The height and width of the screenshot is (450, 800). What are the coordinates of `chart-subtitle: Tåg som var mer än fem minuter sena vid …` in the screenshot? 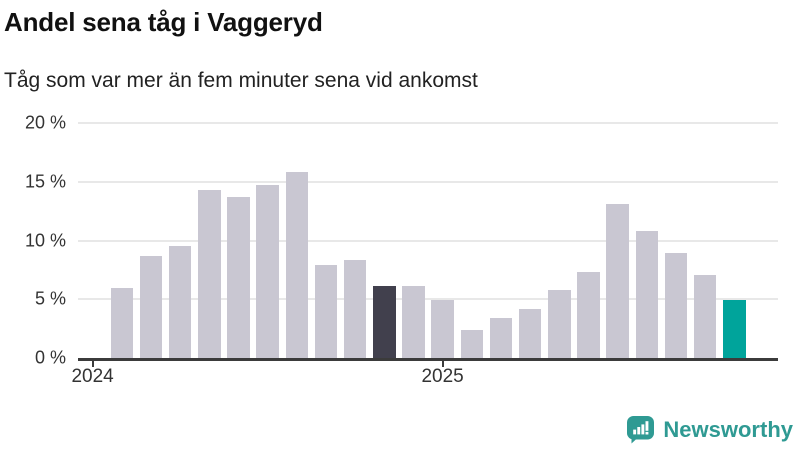 It's located at (241, 80).